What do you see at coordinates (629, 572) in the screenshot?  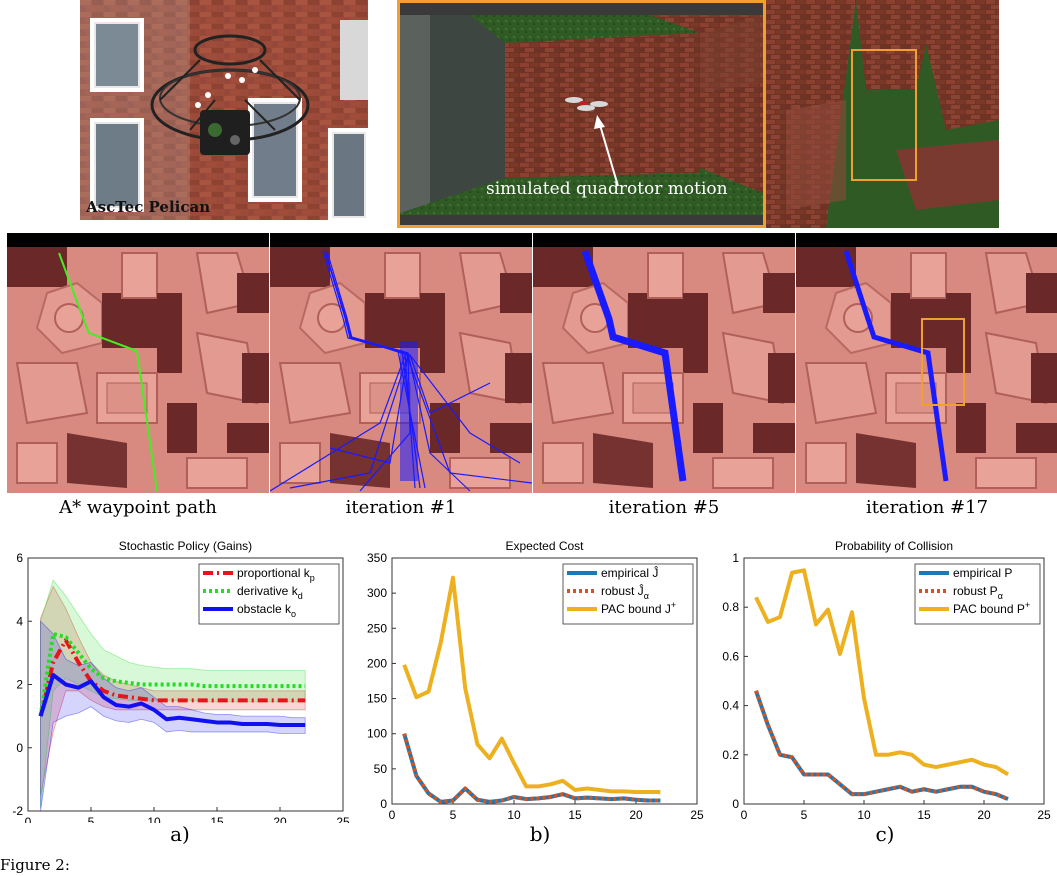 I see `legend-label: empirical Ĵ` at bounding box center [629, 572].